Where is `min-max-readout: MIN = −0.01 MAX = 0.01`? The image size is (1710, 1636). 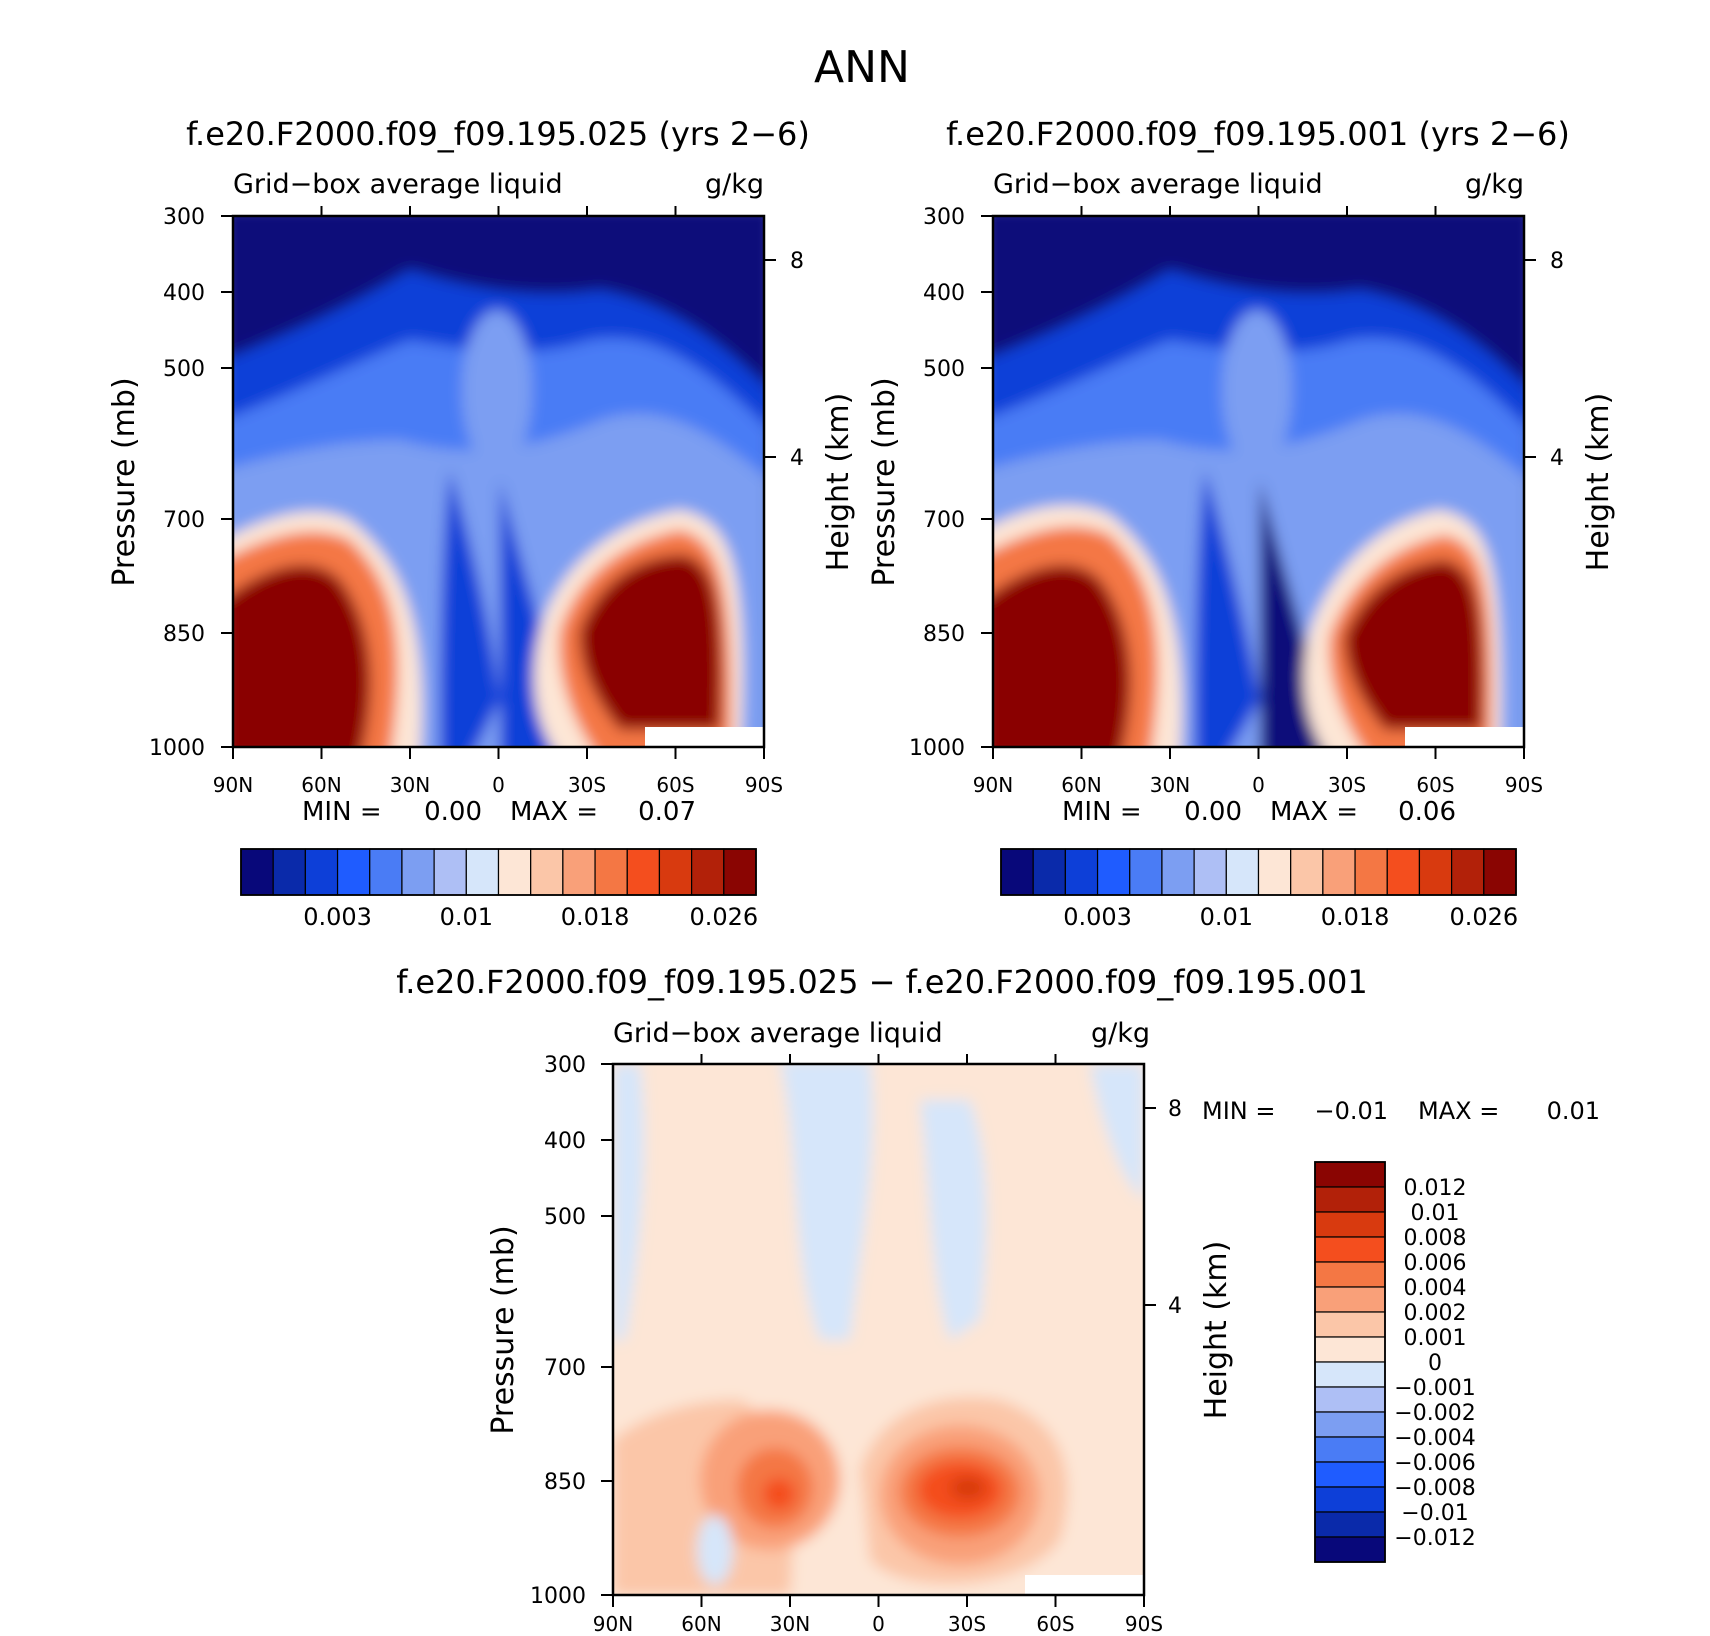
min-max-readout: MIN = −0.01 MAX = 0.01 is located at coordinates (1401, 1111).